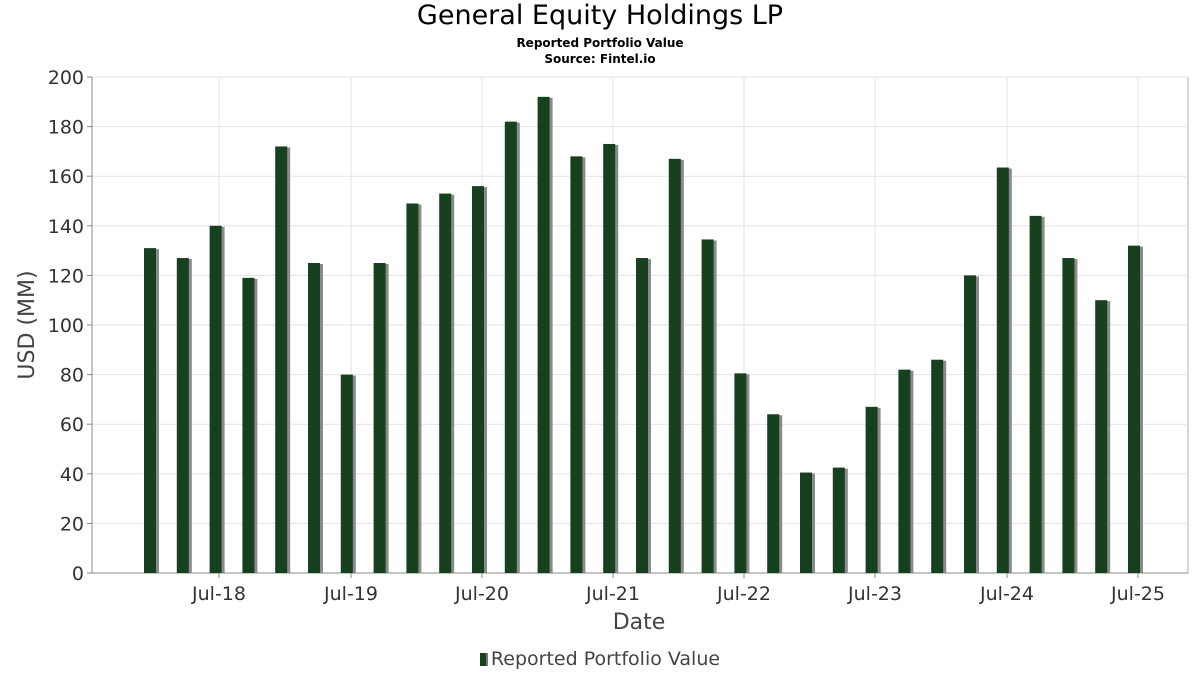 The width and height of the screenshot is (1200, 675). I want to click on x-tick-label: Jul-24, so click(1006, 594).